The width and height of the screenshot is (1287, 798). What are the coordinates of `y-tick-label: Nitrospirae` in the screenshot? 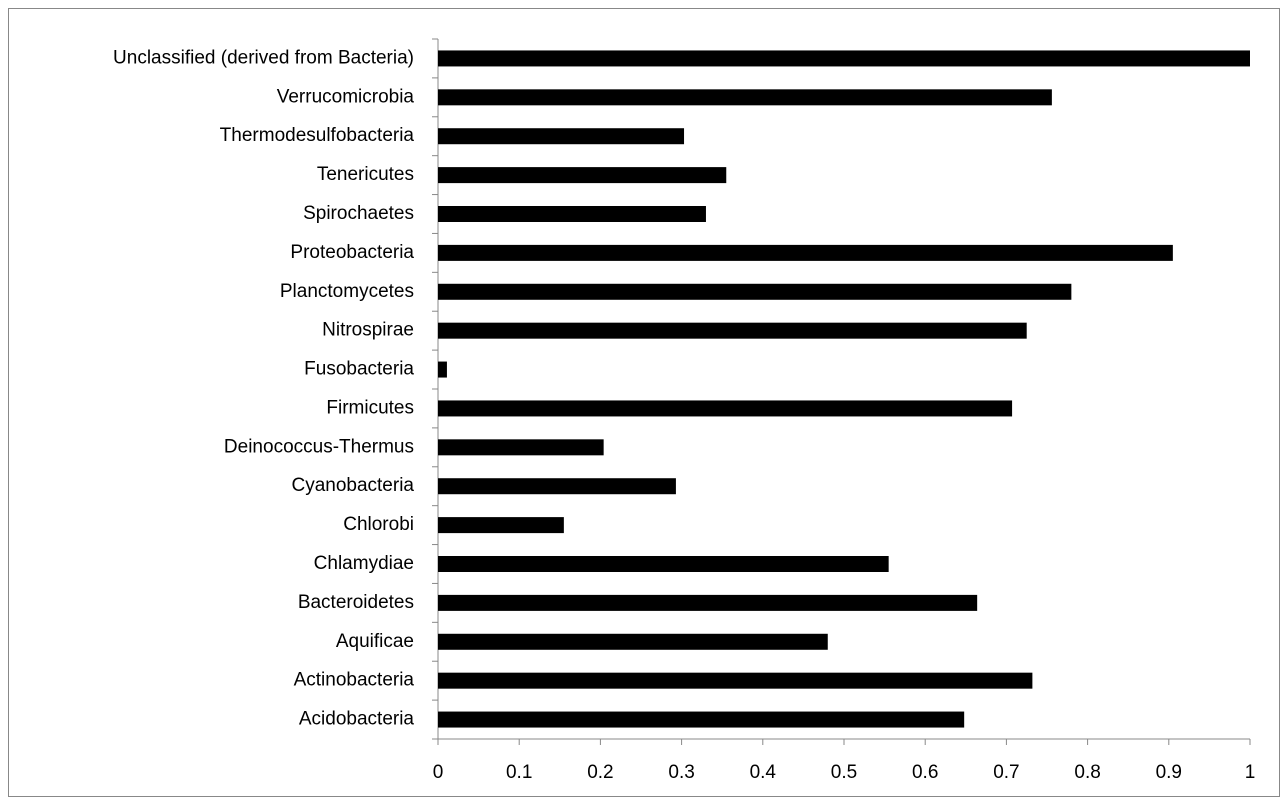 It's located at (368, 330).